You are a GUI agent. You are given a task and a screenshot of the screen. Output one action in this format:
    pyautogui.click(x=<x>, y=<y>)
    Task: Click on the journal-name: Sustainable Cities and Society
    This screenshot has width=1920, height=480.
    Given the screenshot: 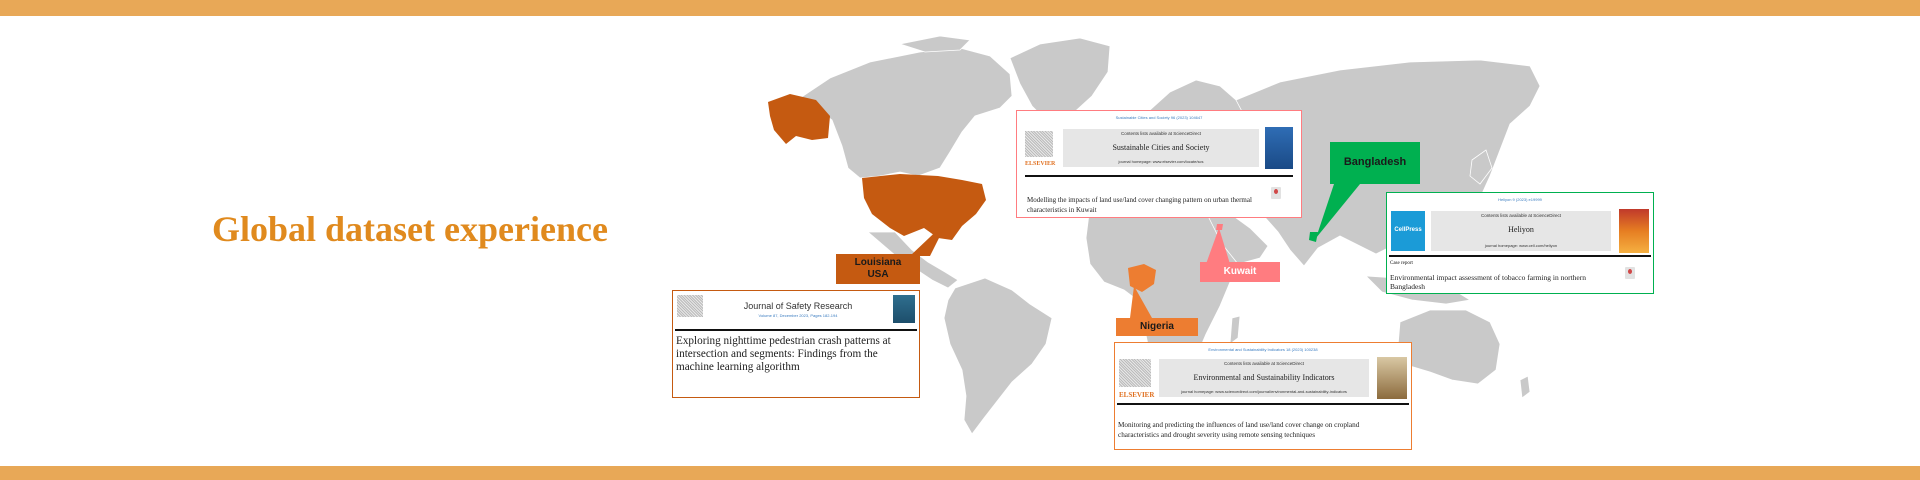 What is the action you would take?
    pyautogui.click(x=1161, y=147)
    